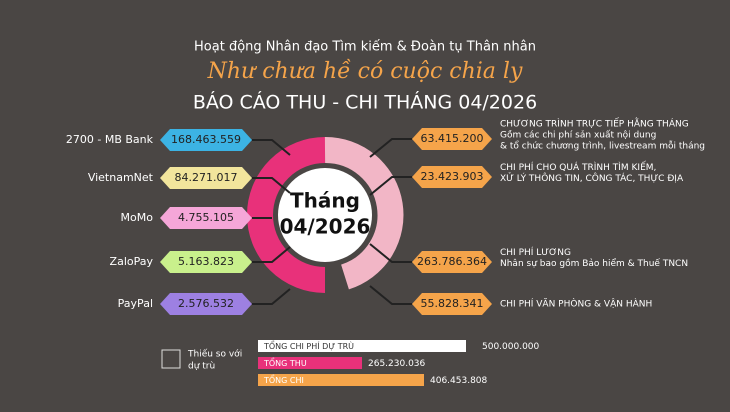 This screenshot has height=412, width=730. I want to click on summary-label: TỔNG THU, so click(285, 362).